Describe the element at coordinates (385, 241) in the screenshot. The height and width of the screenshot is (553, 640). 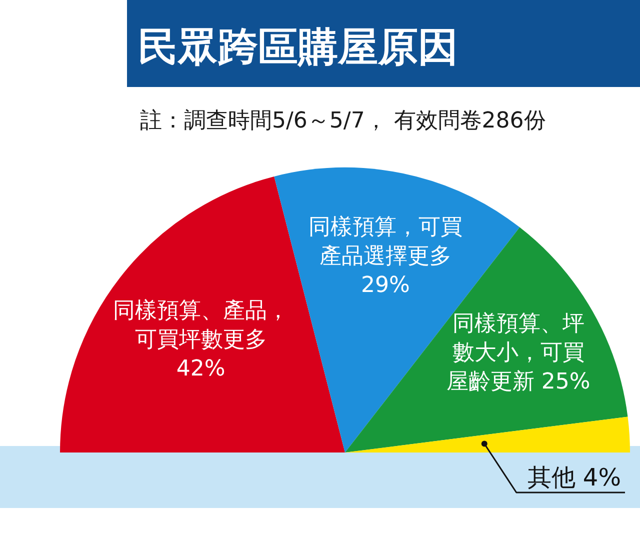
I see `slice-label: 同樣預算，可買產品選擇更多` at that location.